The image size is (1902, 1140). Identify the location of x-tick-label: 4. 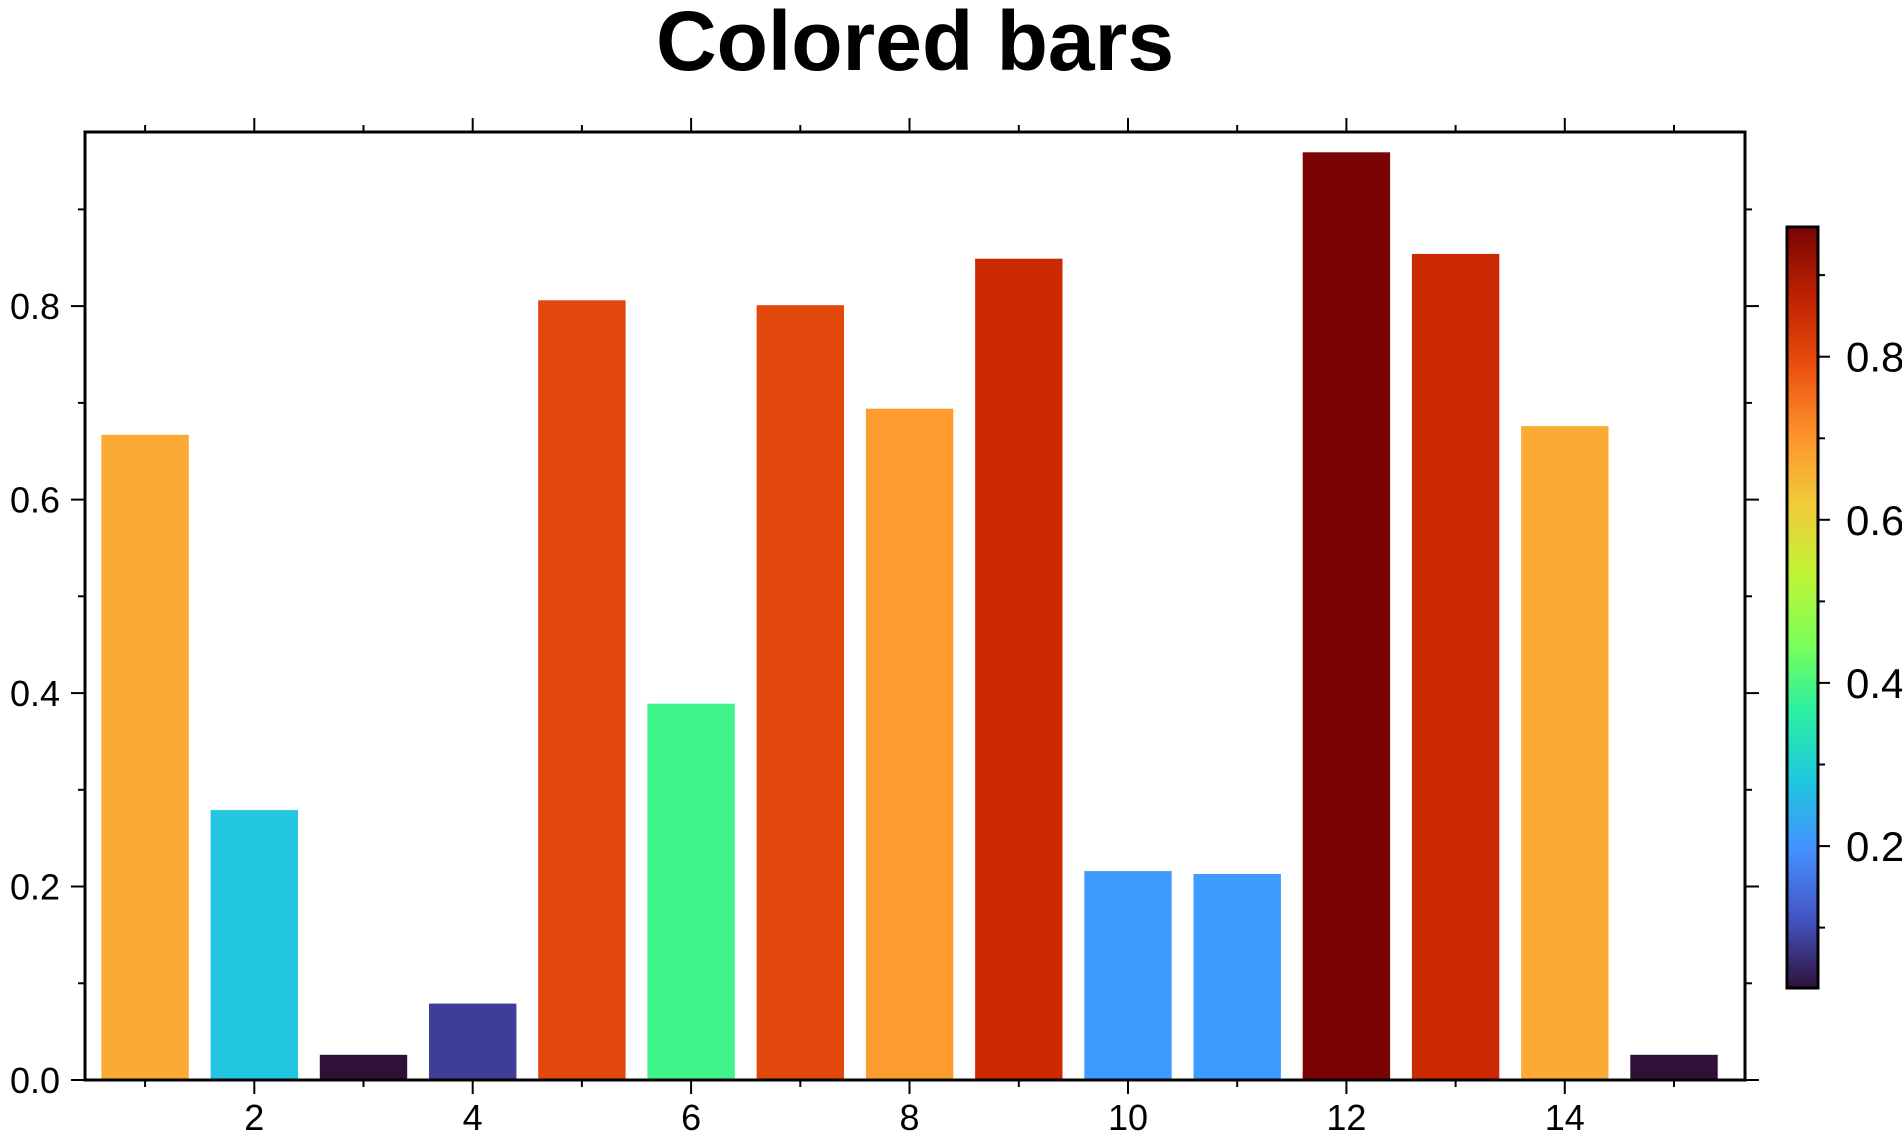
(473, 1117).